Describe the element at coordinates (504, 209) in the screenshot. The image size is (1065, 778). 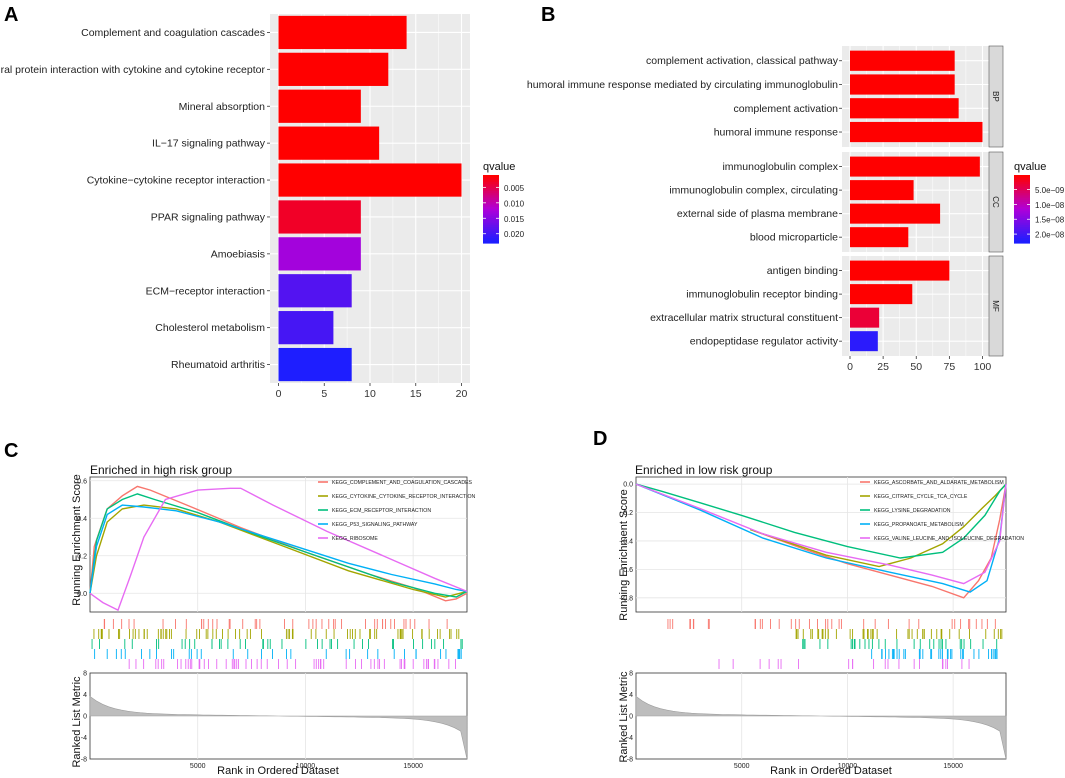
I see `panel-a-colorbar: 0.005 0.010 0.015 0.020` at that location.